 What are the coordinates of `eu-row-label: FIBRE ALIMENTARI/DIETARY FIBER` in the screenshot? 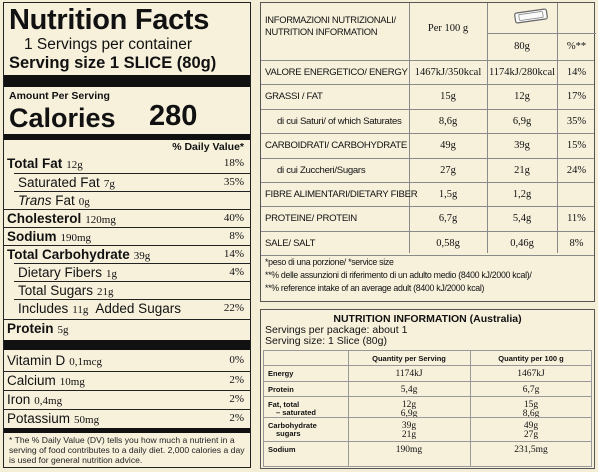 It's located at (341, 194).